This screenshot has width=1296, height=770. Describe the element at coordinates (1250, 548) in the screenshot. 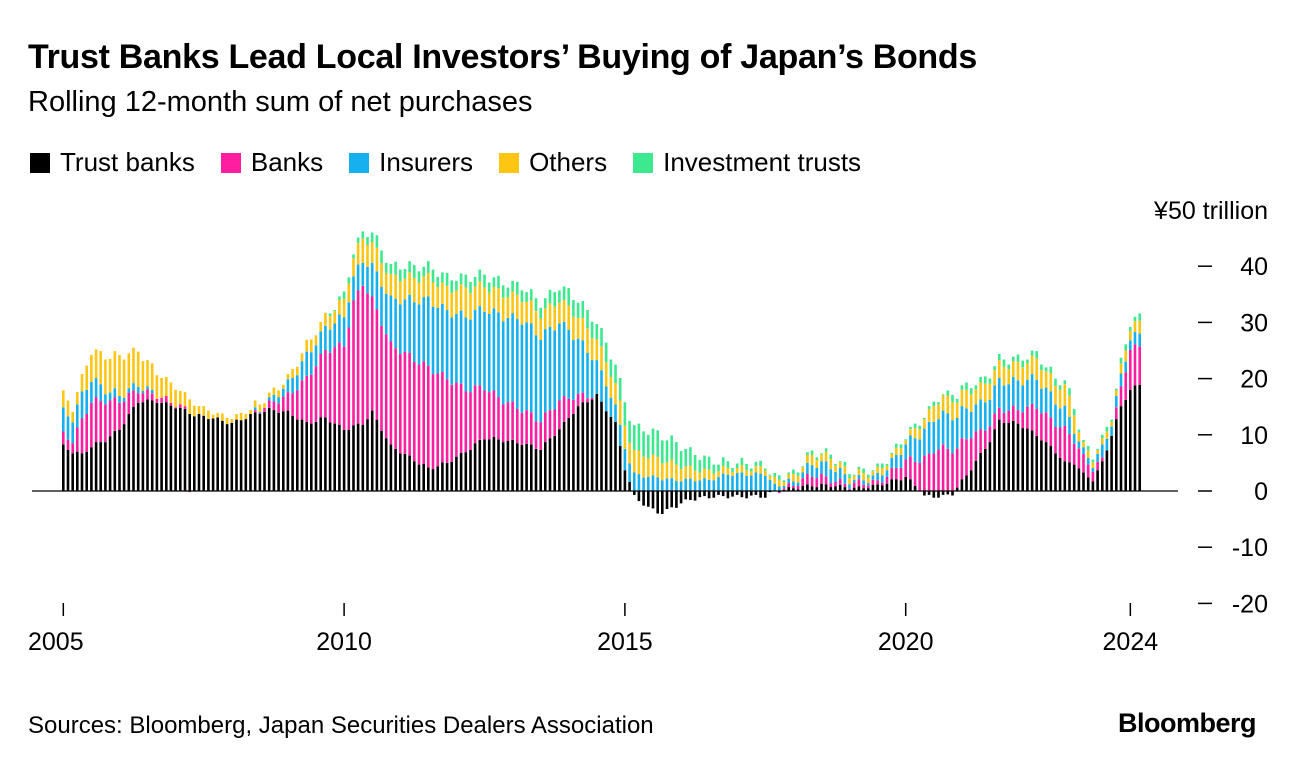

I see `y-tick-label: -10` at that location.